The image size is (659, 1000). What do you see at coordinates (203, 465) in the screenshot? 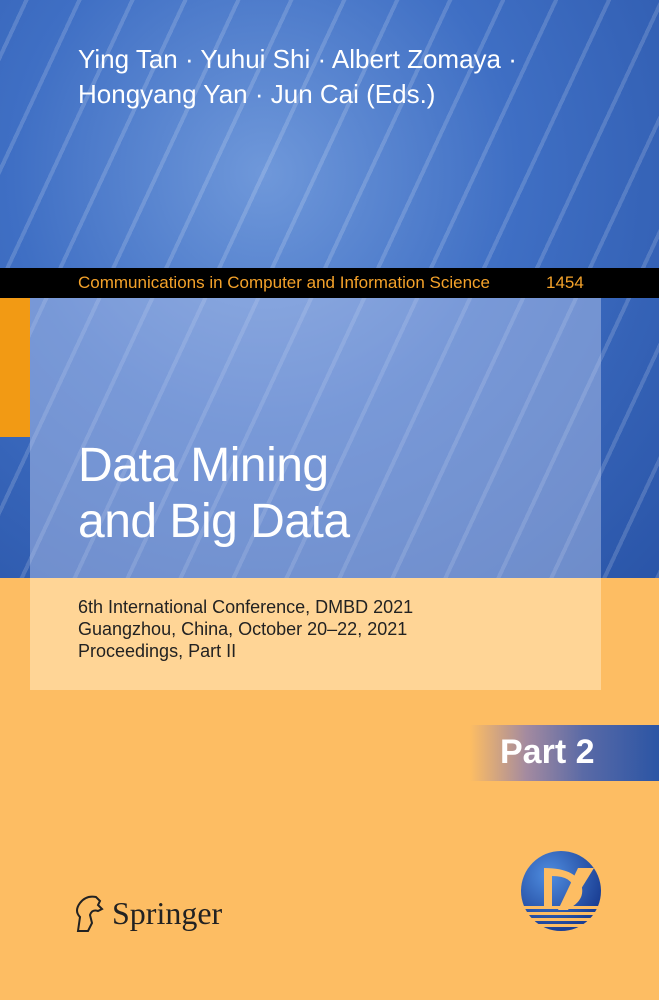
I see `title-line-1: Data Mining` at bounding box center [203, 465].